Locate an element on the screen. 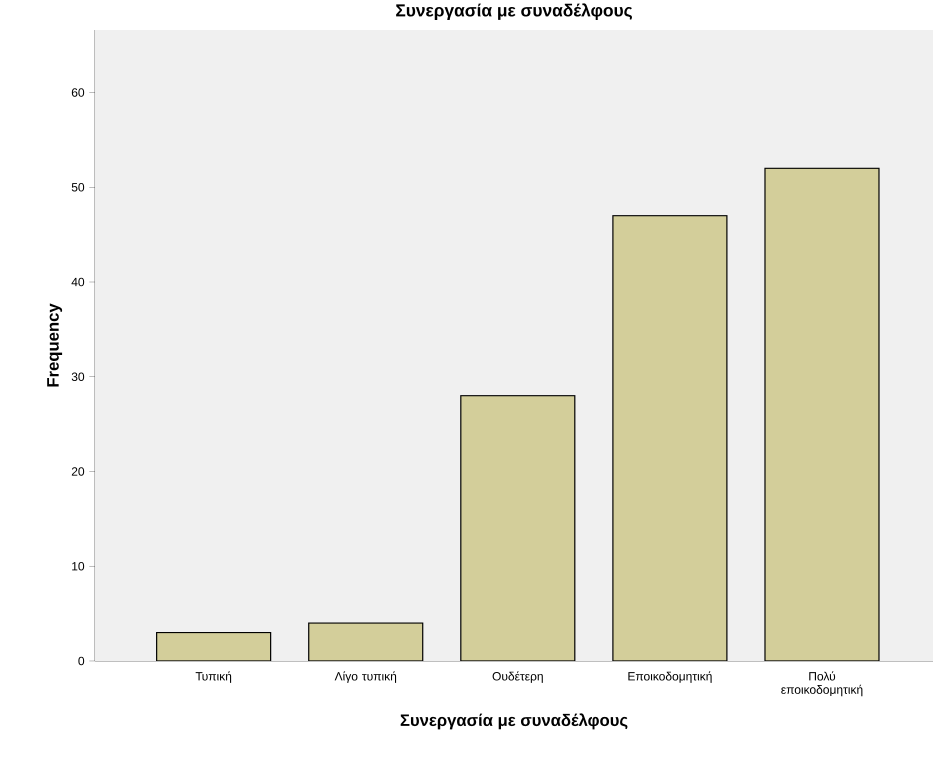 The height and width of the screenshot is (762, 941). y-axis-title: Frequency is located at coordinates (54, 345).